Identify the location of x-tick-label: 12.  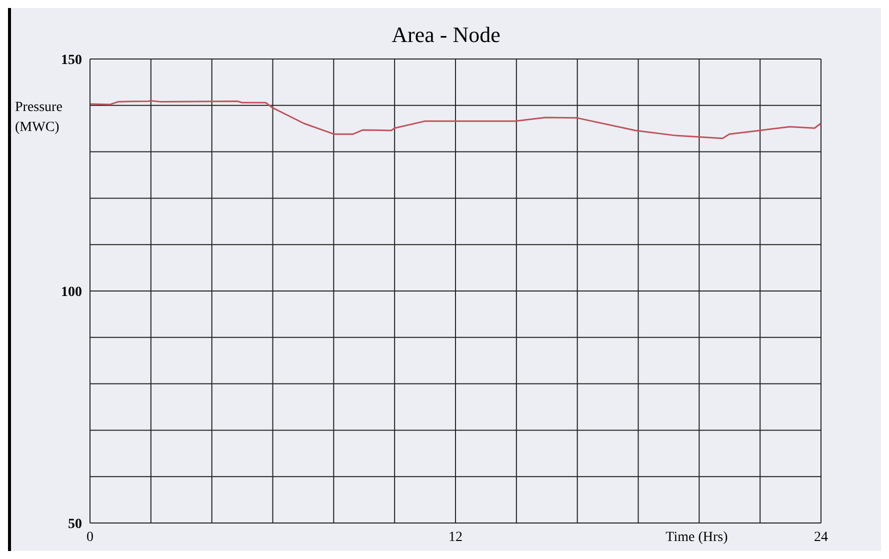
(455, 537).